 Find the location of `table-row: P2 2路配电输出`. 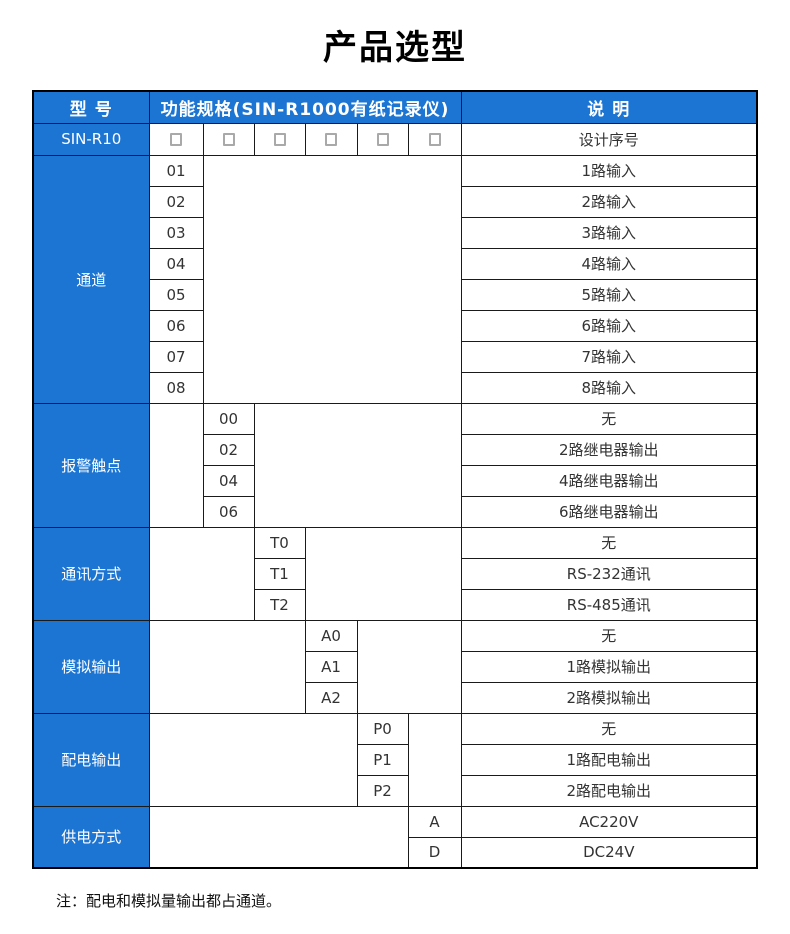

table-row: P2 2路配电输出 is located at coordinates (395, 790).